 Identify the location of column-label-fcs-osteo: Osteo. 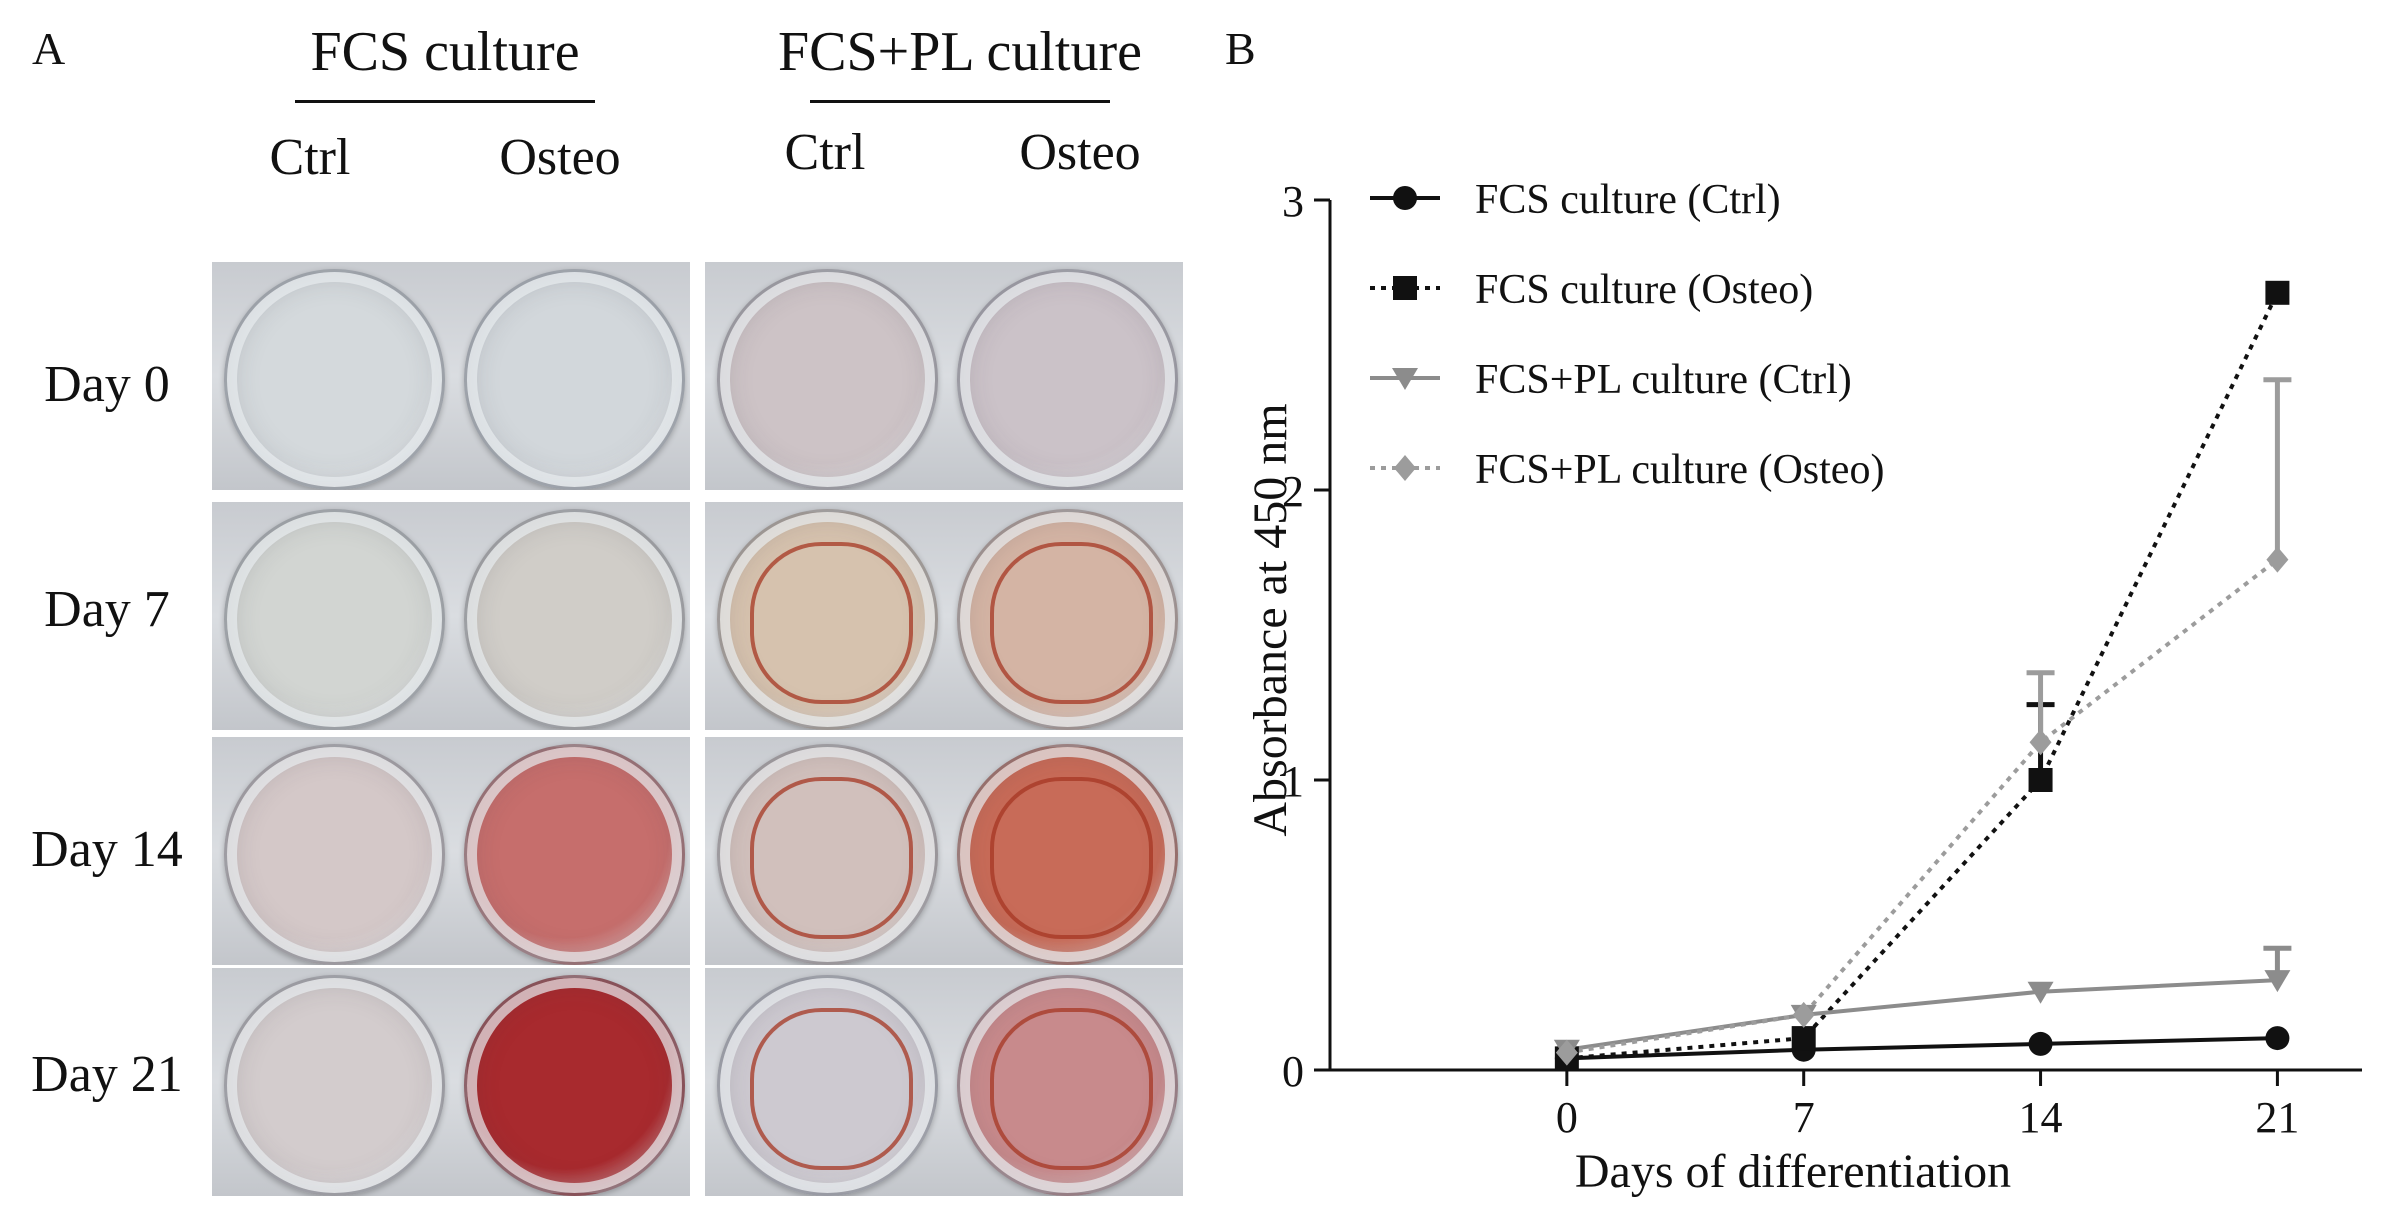
(560, 157).